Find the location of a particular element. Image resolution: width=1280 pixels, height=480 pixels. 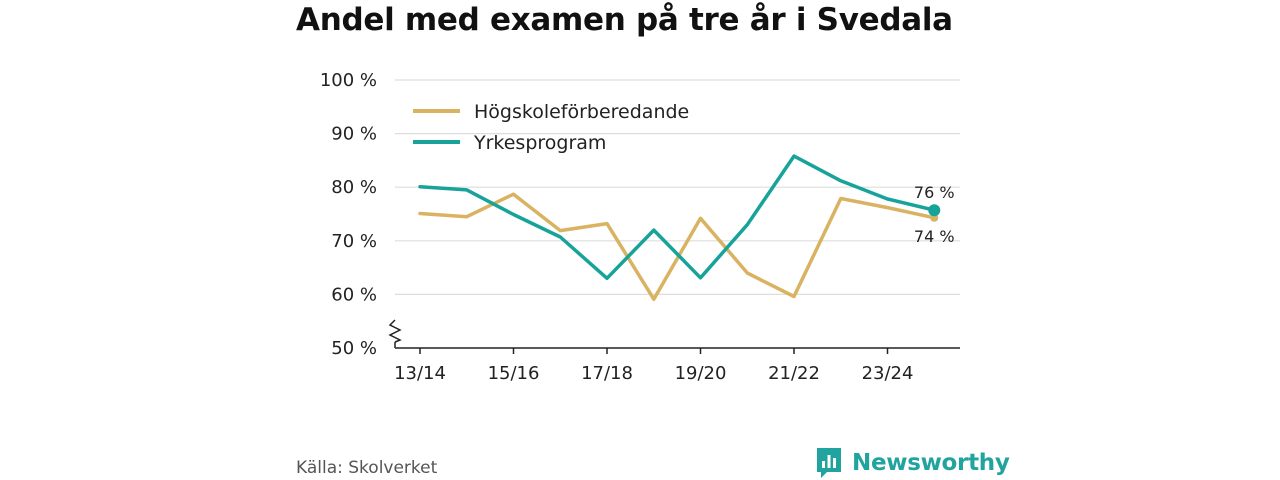

axis-break-icon is located at coordinates (395, 331).